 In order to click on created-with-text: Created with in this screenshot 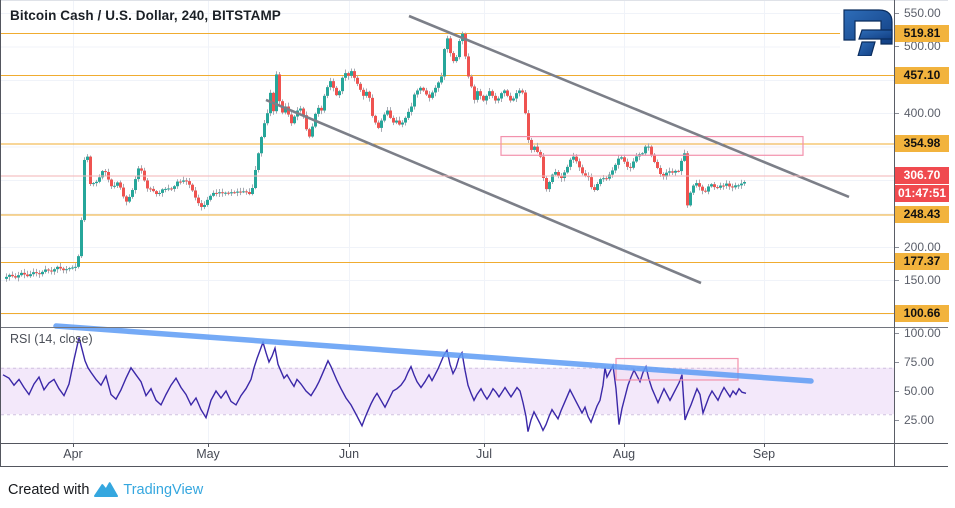, I will do `click(49, 490)`.